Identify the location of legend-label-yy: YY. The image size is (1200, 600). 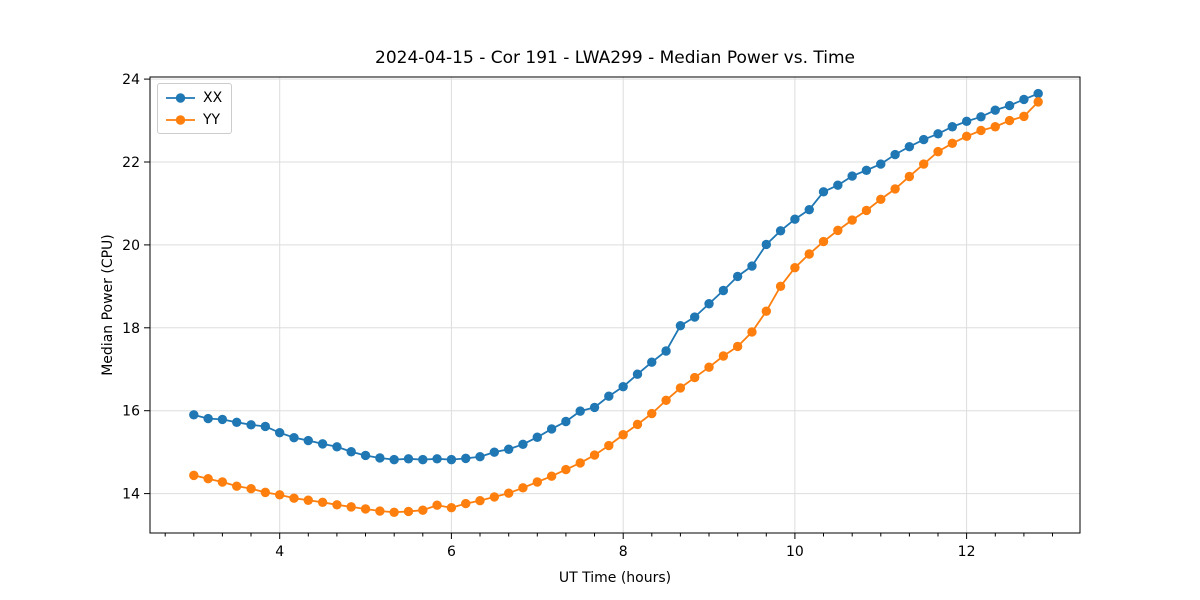
(212, 119).